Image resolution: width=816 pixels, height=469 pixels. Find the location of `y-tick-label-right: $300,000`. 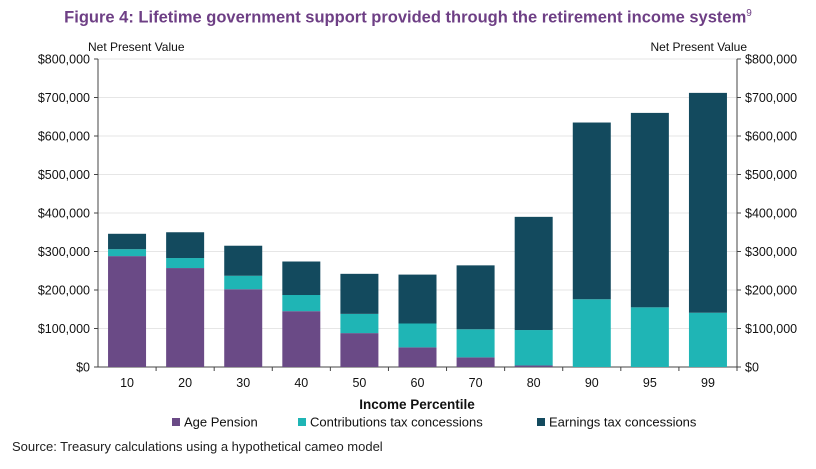

y-tick-label-right: $300,000 is located at coordinates (771, 252).